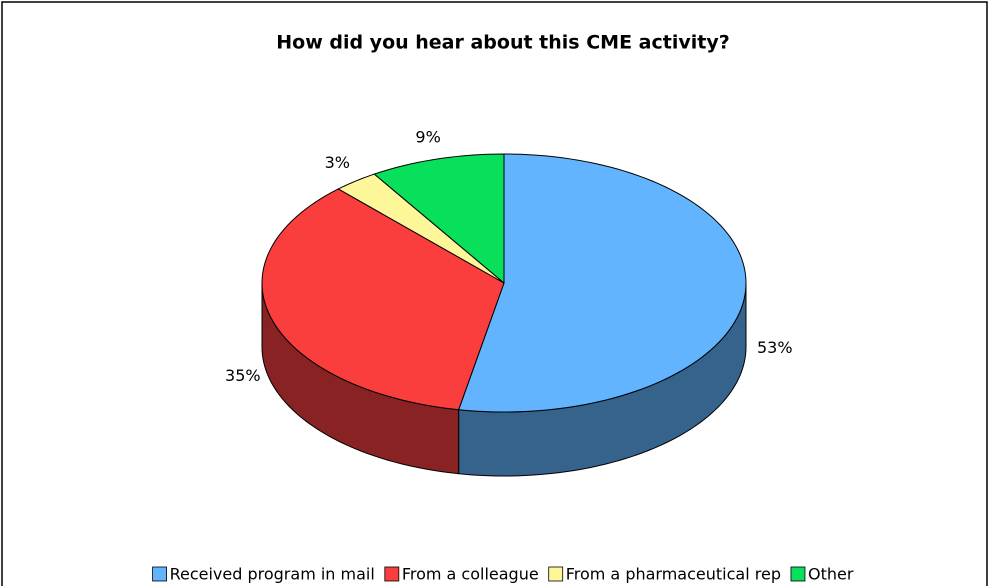 Image resolution: width=990 pixels, height=586 pixels. What do you see at coordinates (243, 375) in the screenshot?
I see `data-label: 35%` at bounding box center [243, 375].